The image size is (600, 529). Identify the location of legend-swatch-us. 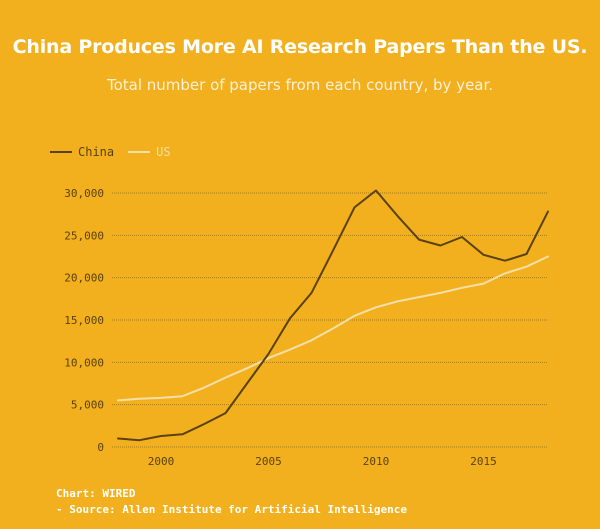
(139, 152).